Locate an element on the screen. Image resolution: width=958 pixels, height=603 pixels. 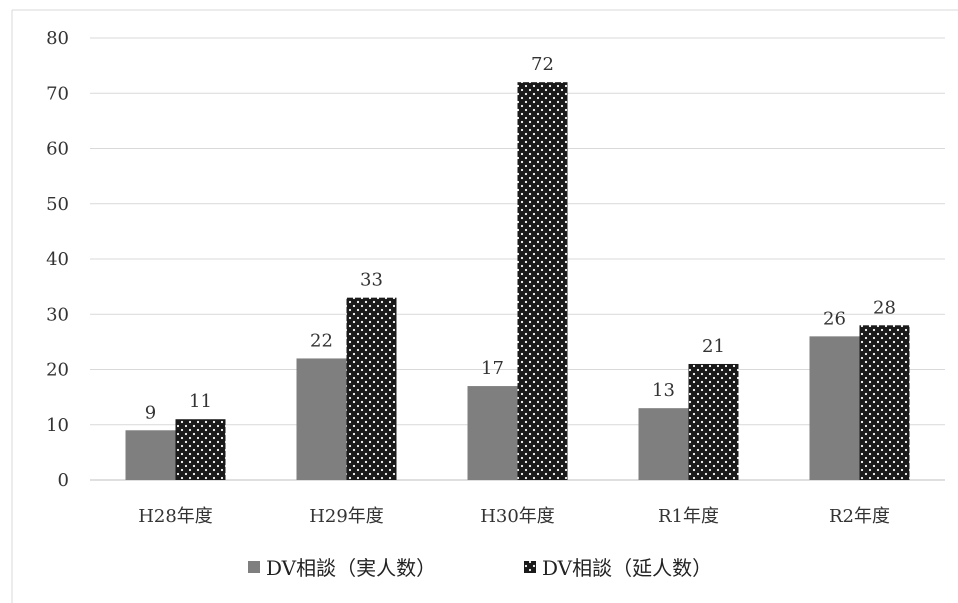
y-tick-label: 0 is located at coordinates (63, 480).